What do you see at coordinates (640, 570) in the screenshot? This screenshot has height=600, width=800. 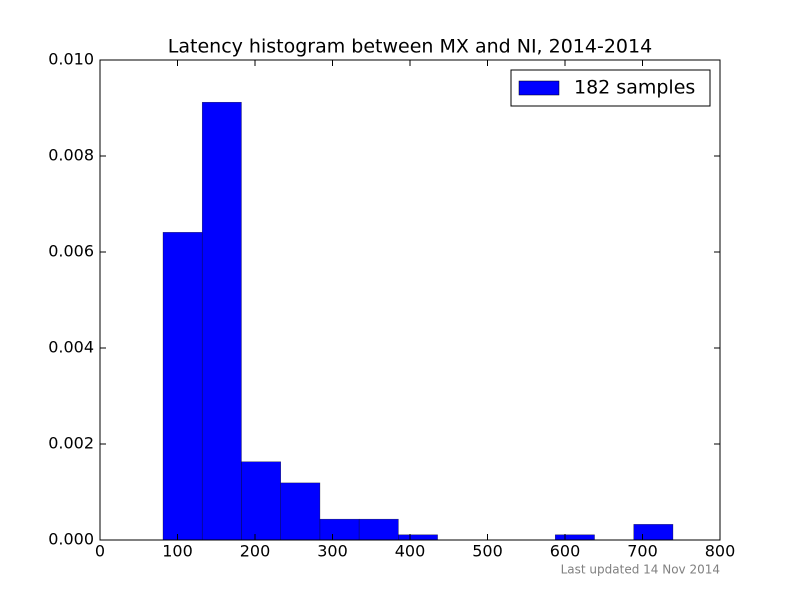 I see `footnote: Last updated 14 Nov 2014` at bounding box center [640, 570].